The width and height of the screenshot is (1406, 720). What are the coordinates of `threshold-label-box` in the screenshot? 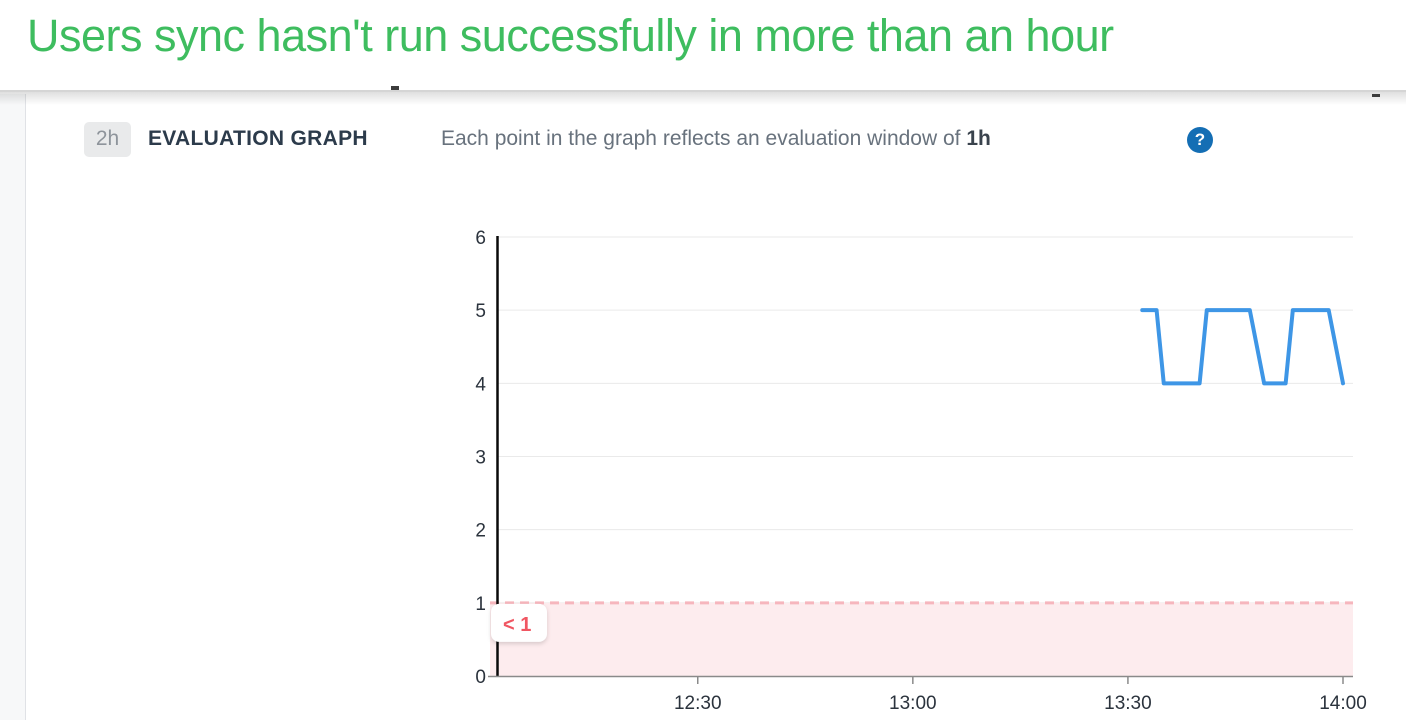 It's located at (519, 622).